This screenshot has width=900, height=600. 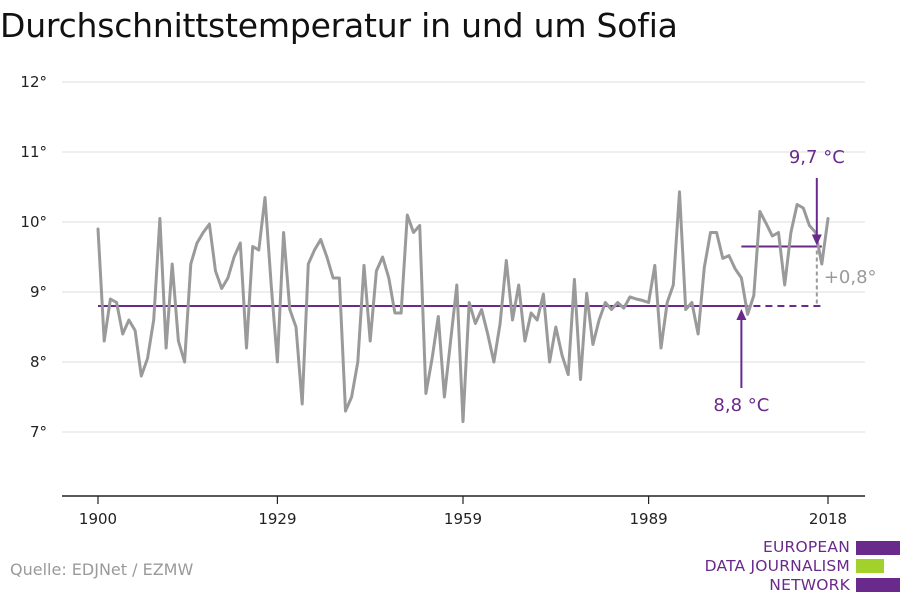 I want to click on x-tick-label-1989: 1989, so click(x=648, y=519).